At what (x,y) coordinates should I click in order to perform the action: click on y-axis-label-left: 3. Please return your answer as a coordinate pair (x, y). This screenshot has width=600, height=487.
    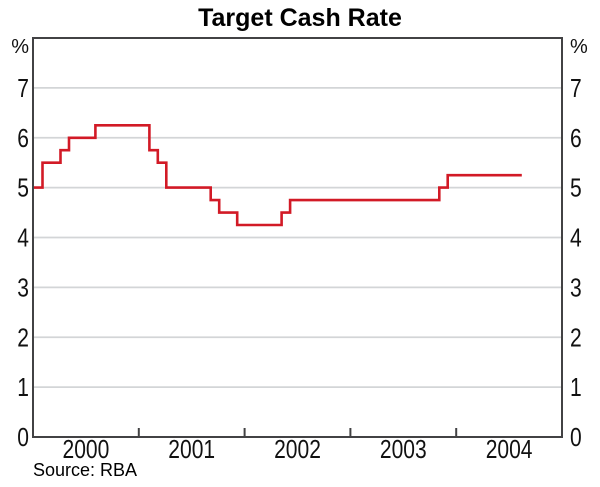
    Looking at the image, I should click on (23, 287).